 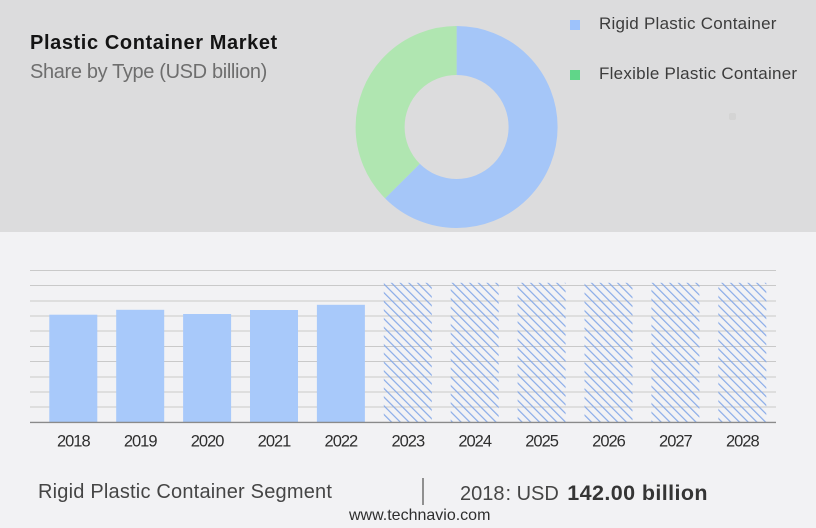 I want to click on svg-text: 2023, so click(x=408, y=441).